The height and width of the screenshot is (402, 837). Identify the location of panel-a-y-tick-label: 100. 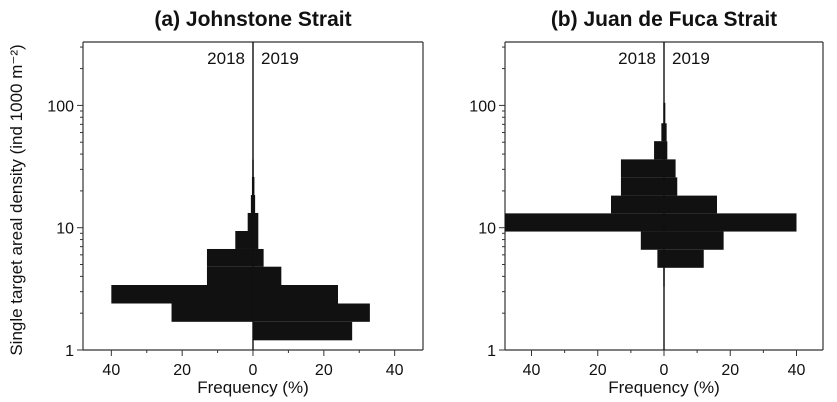
(60, 106).